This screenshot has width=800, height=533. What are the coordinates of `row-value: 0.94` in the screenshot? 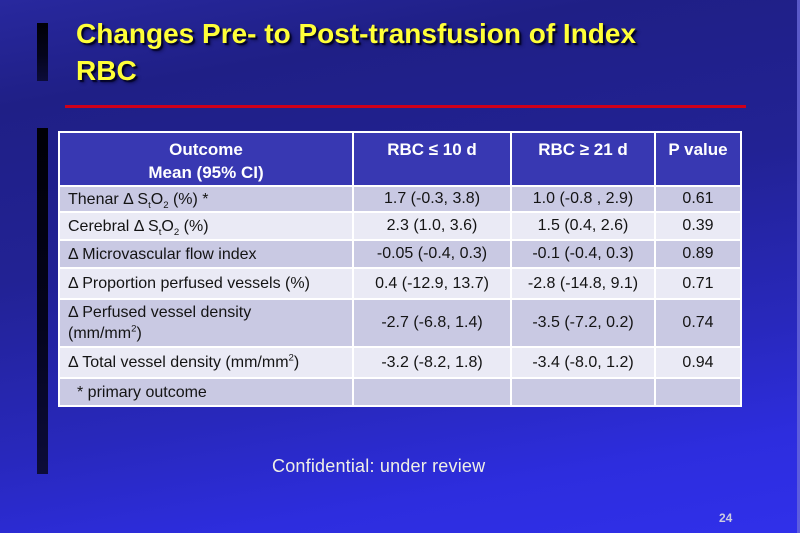 It's located at (698, 362).